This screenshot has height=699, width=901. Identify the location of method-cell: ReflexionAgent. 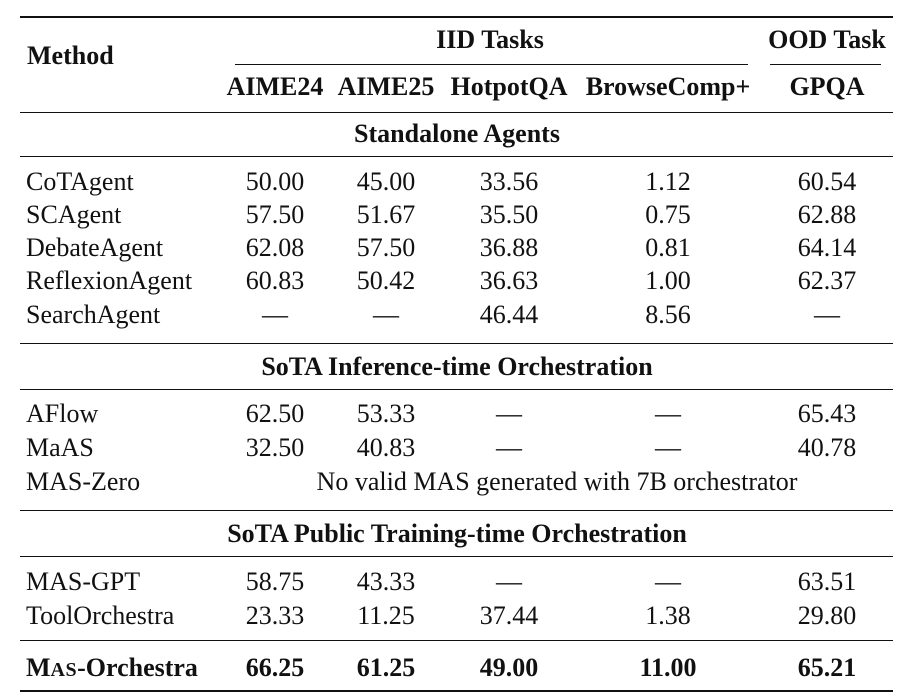
(109, 280).